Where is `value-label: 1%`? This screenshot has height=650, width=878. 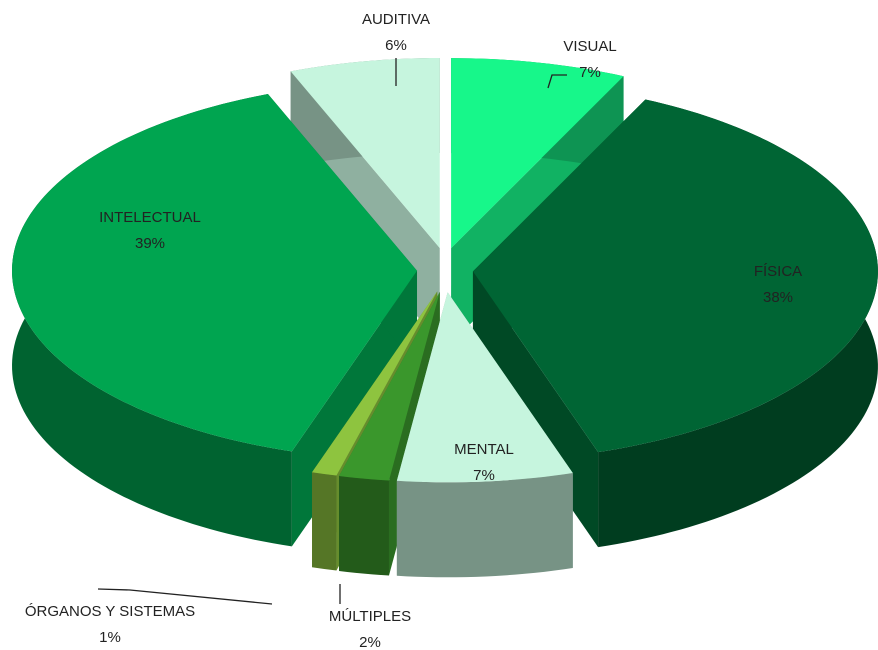 value-label: 1% is located at coordinates (110, 637).